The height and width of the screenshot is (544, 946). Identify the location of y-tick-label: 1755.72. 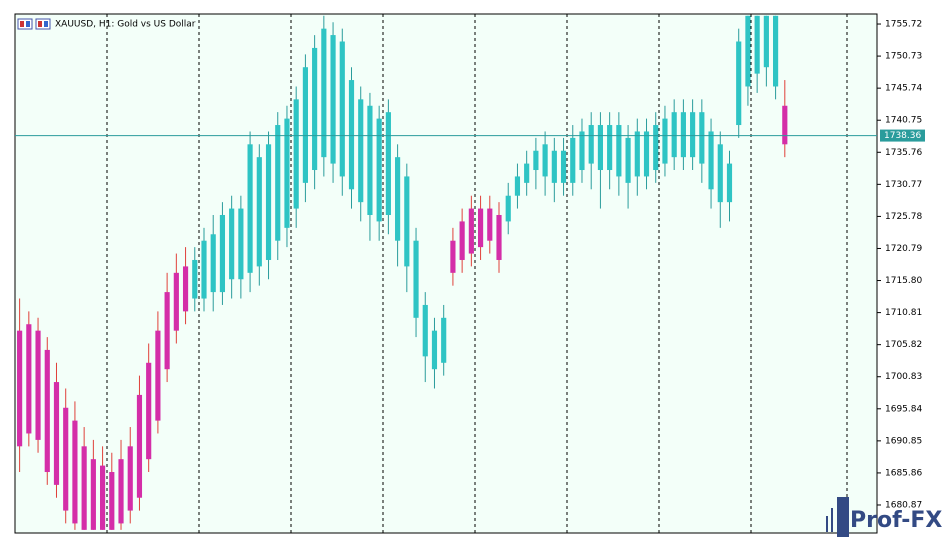
(903, 25).